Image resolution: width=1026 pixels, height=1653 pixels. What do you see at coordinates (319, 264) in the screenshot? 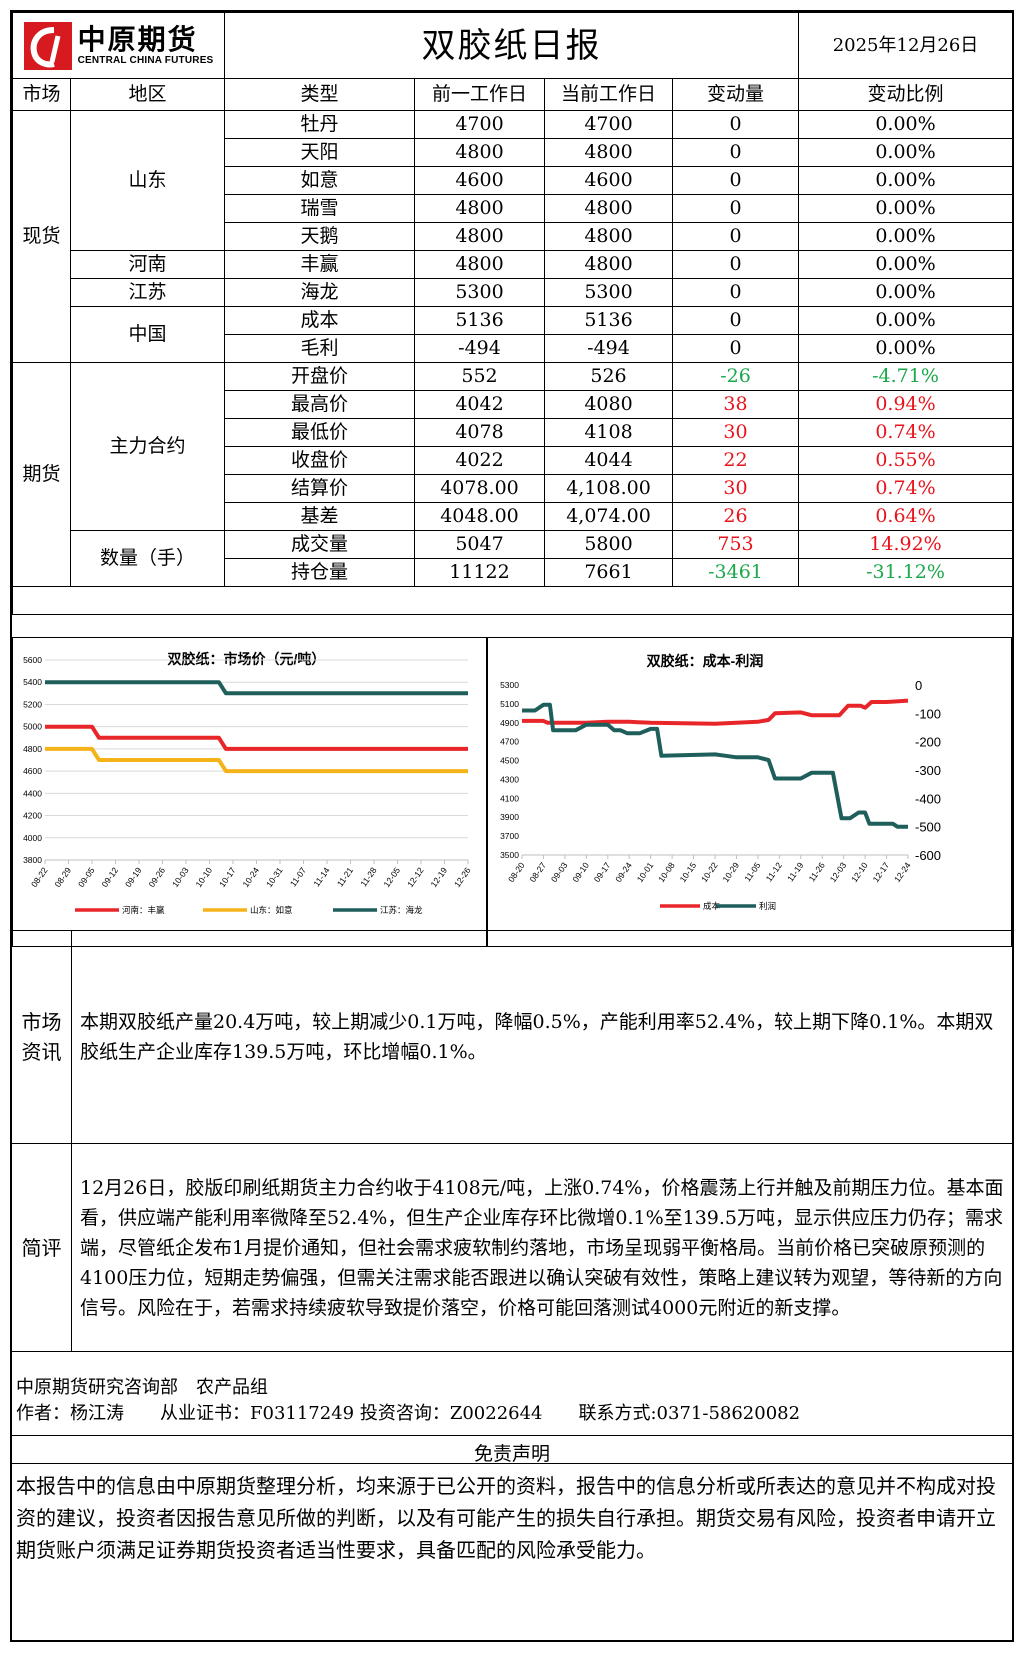
I see `type-cell: 丰赢` at bounding box center [319, 264].